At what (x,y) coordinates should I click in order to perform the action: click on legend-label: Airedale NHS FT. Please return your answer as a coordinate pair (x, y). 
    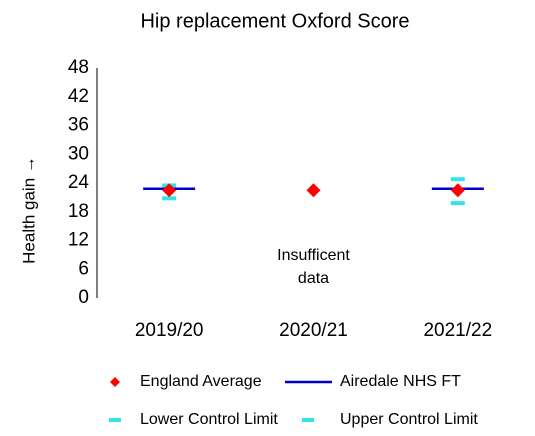
    Looking at the image, I should click on (400, 381).